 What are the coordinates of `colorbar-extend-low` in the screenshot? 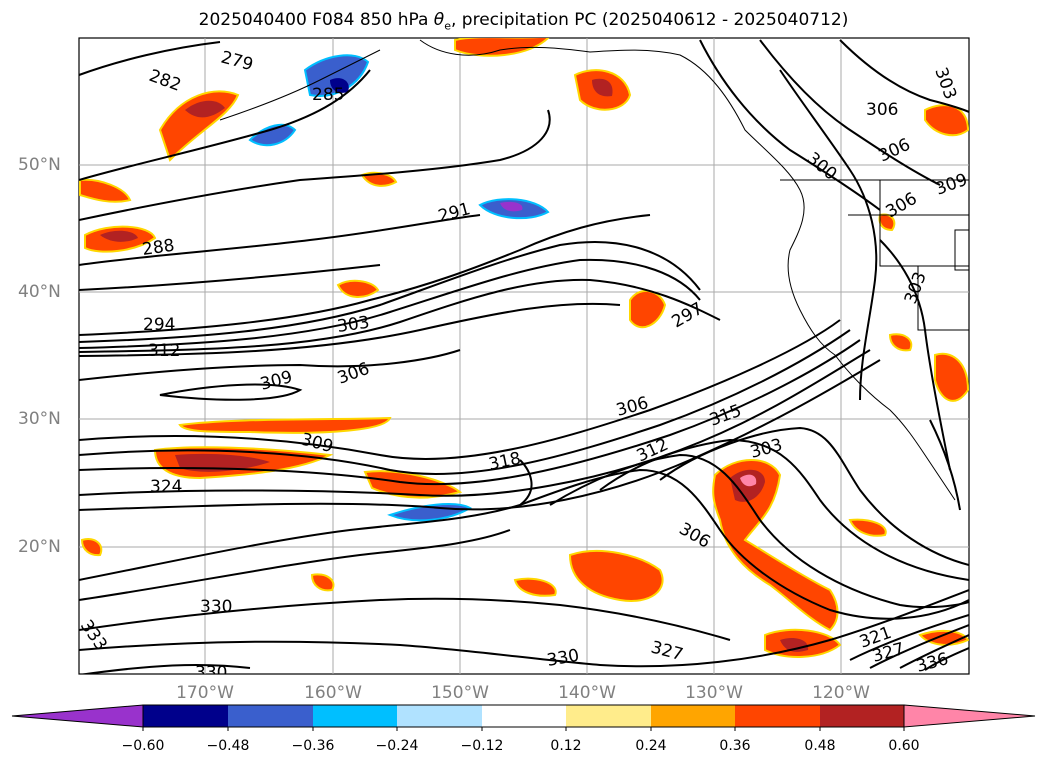 It's located at (77, 716).